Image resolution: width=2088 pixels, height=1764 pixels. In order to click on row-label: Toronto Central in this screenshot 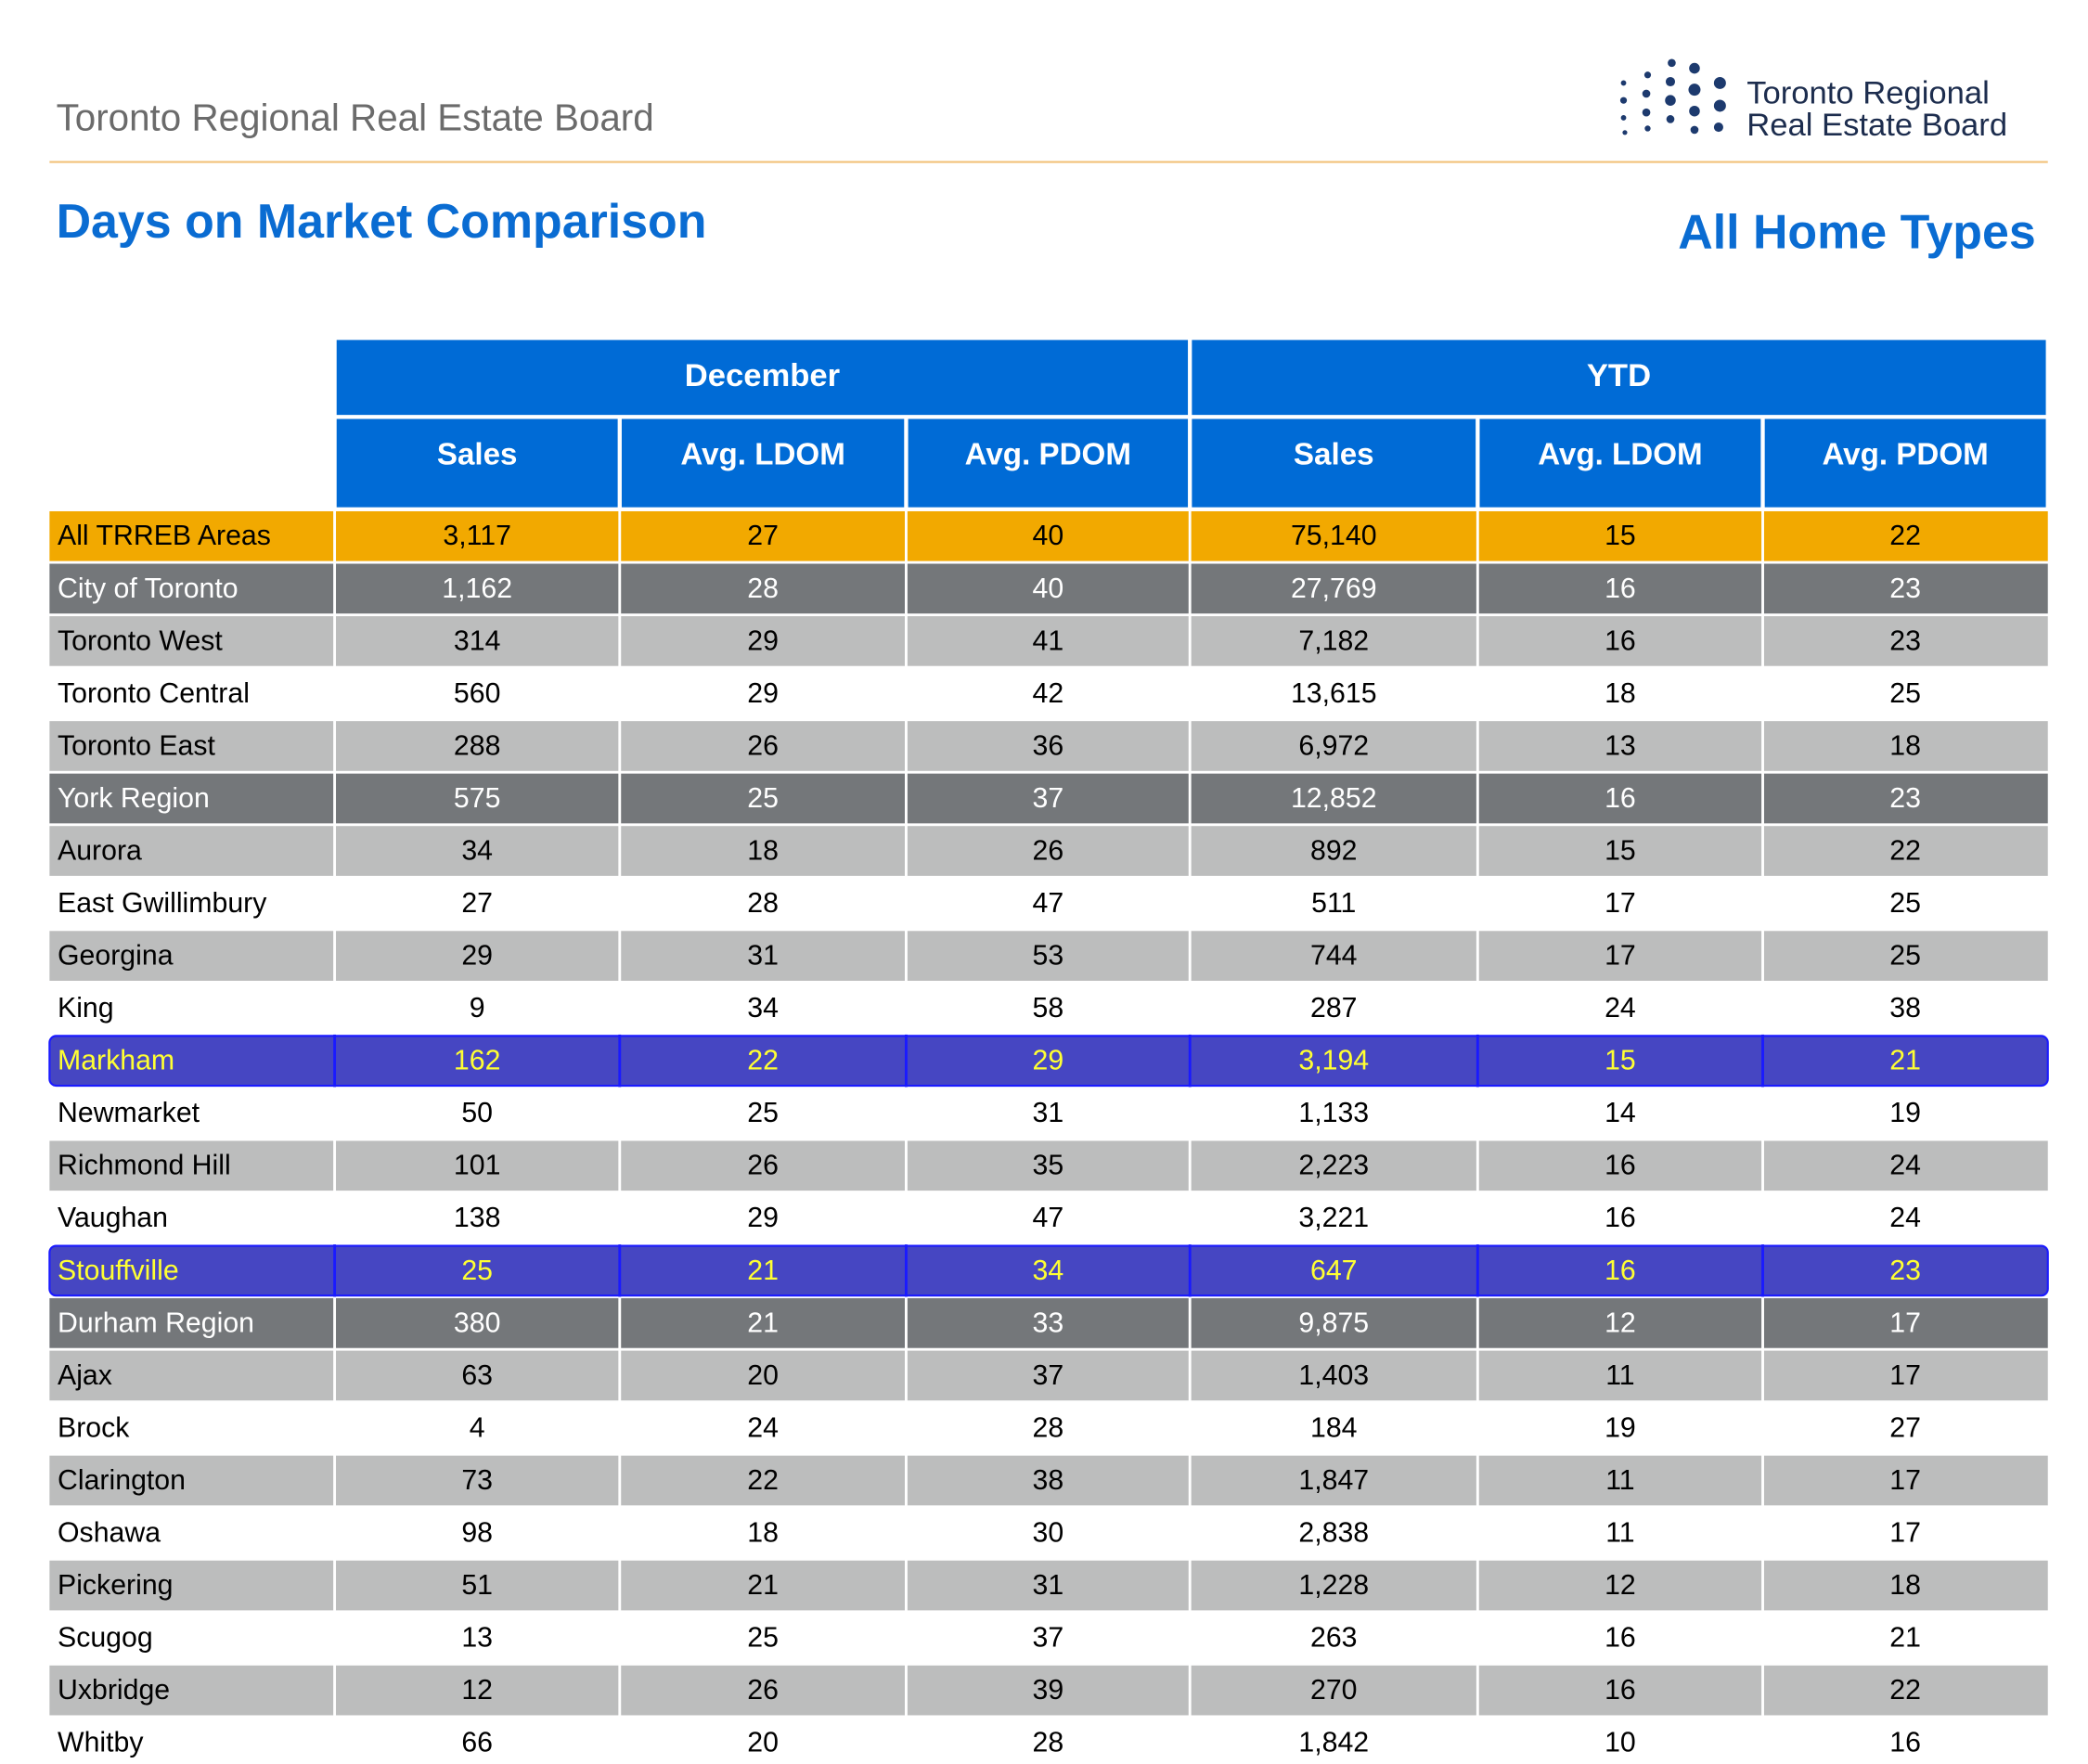, I will do `click(154, 694)`.